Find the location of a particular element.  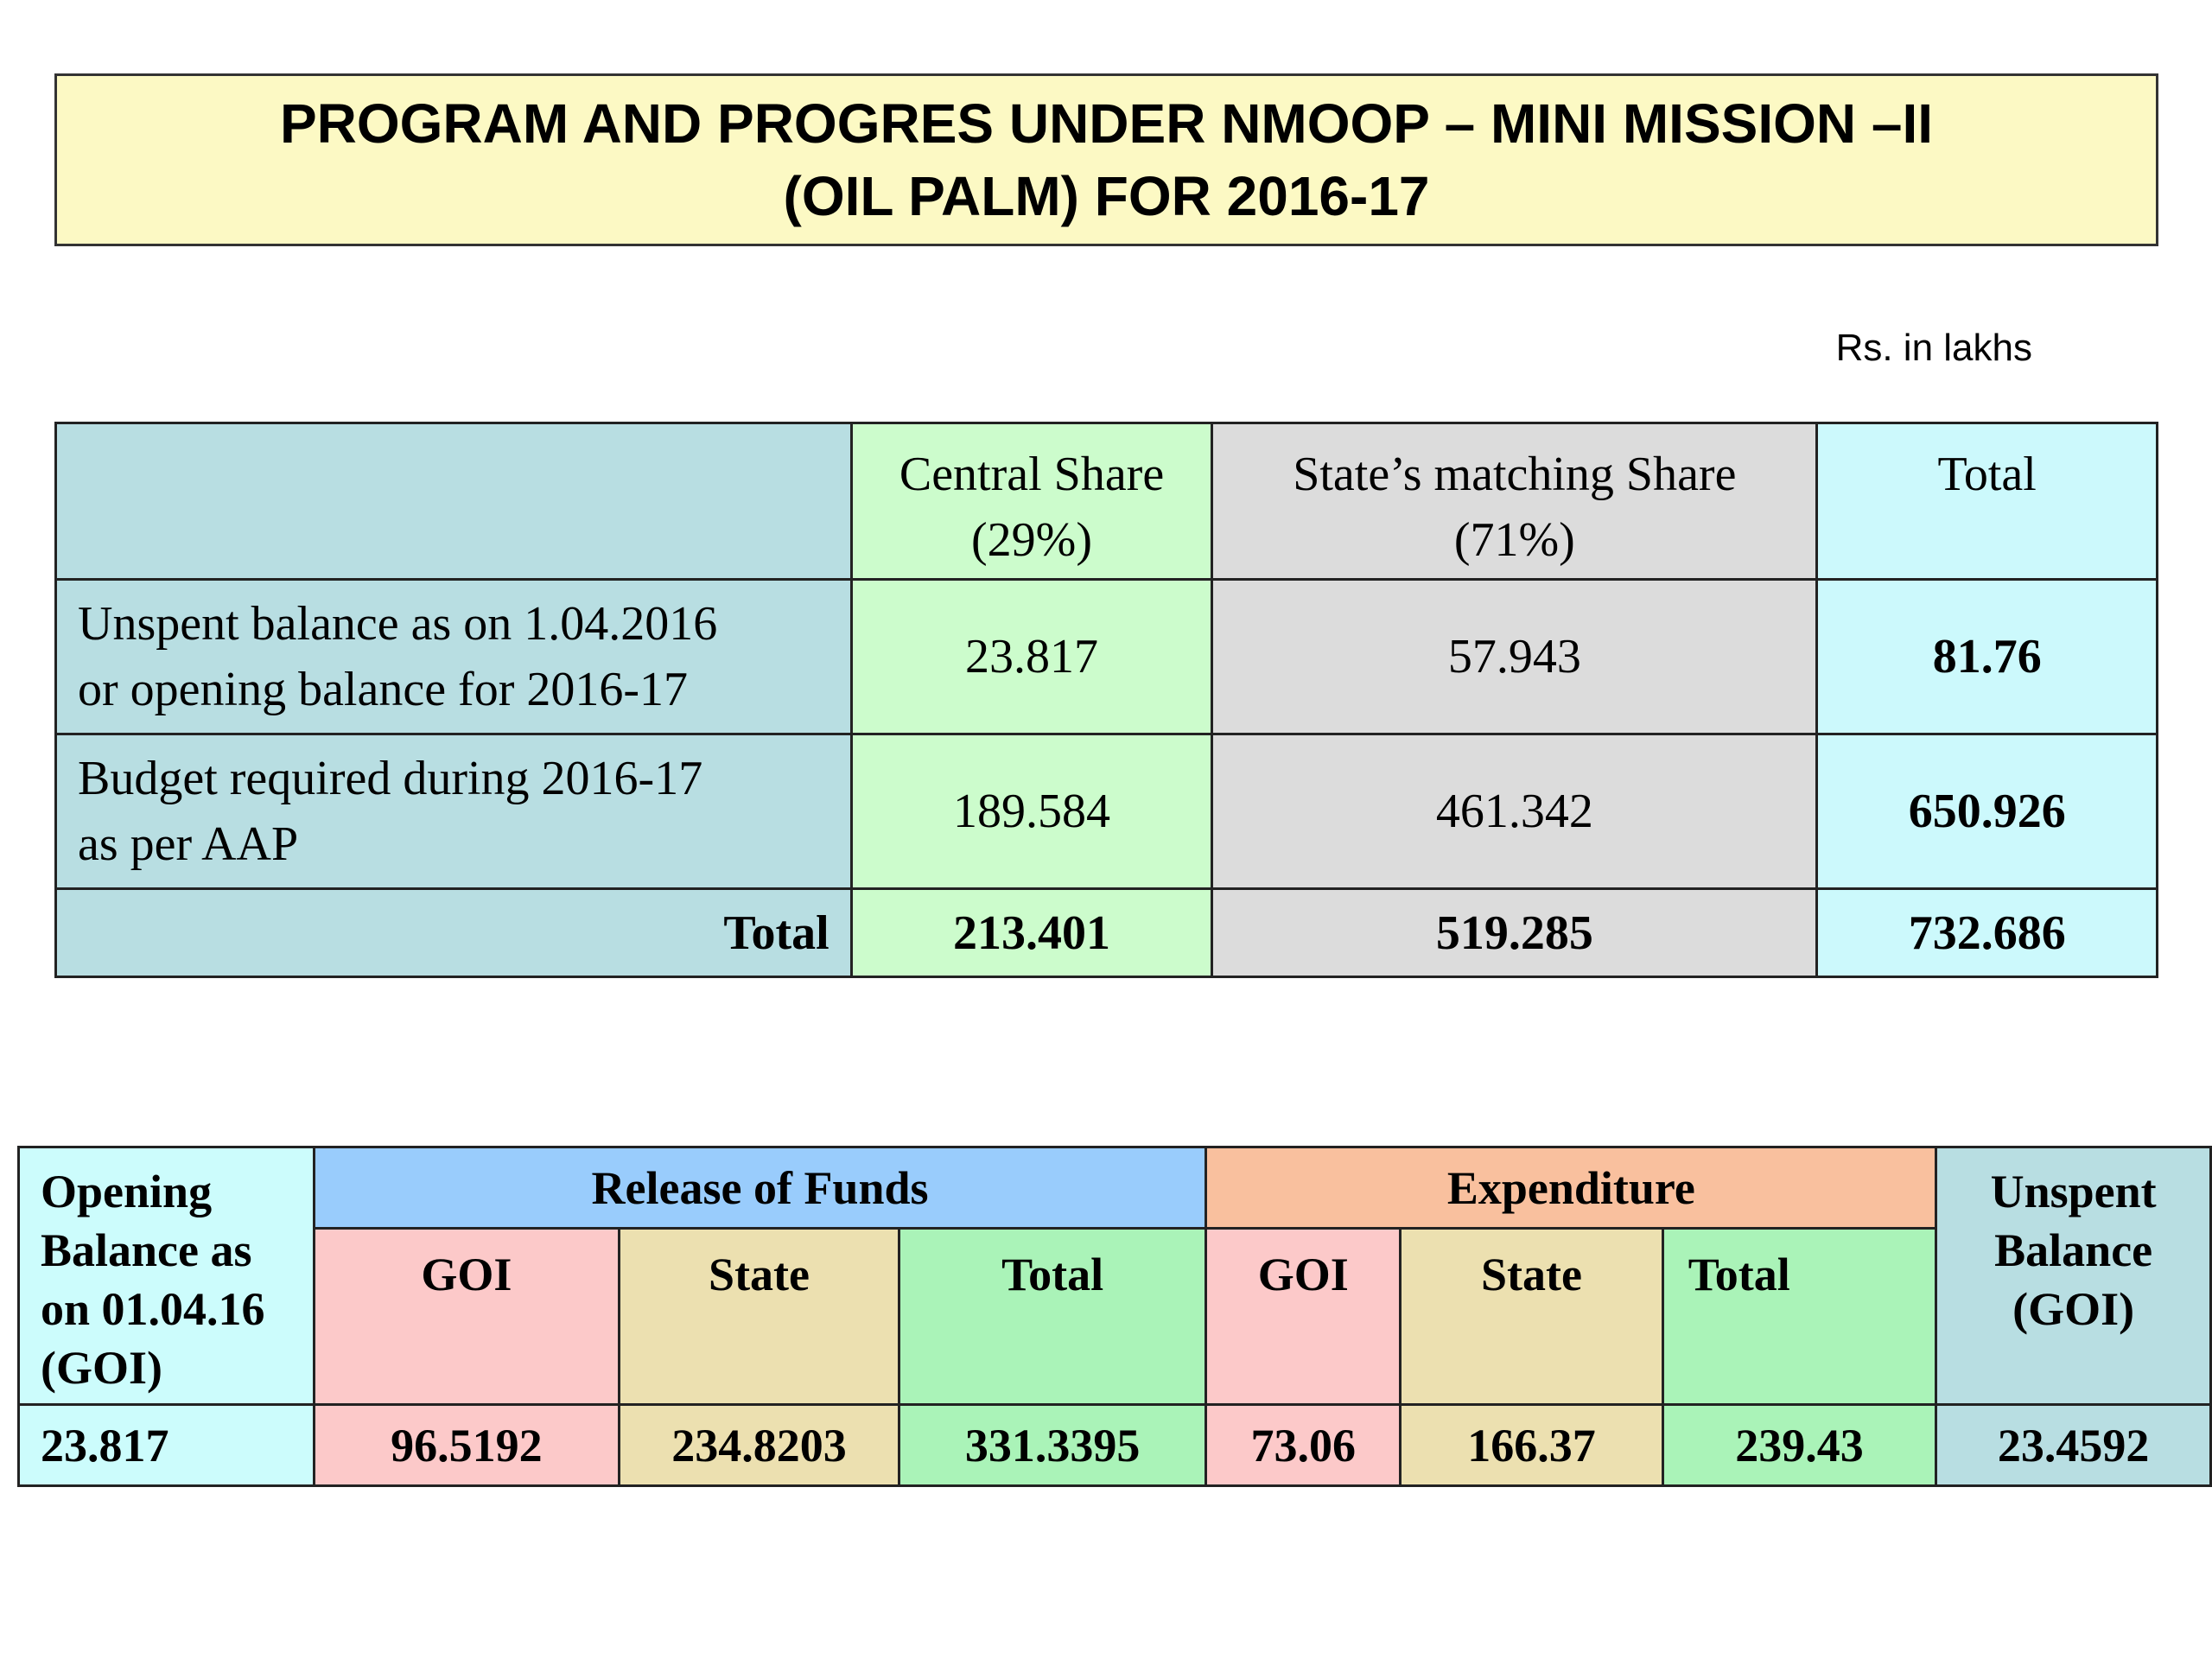

expenditure-state-value: 166.37 is located at coordinates (1531, 1445).